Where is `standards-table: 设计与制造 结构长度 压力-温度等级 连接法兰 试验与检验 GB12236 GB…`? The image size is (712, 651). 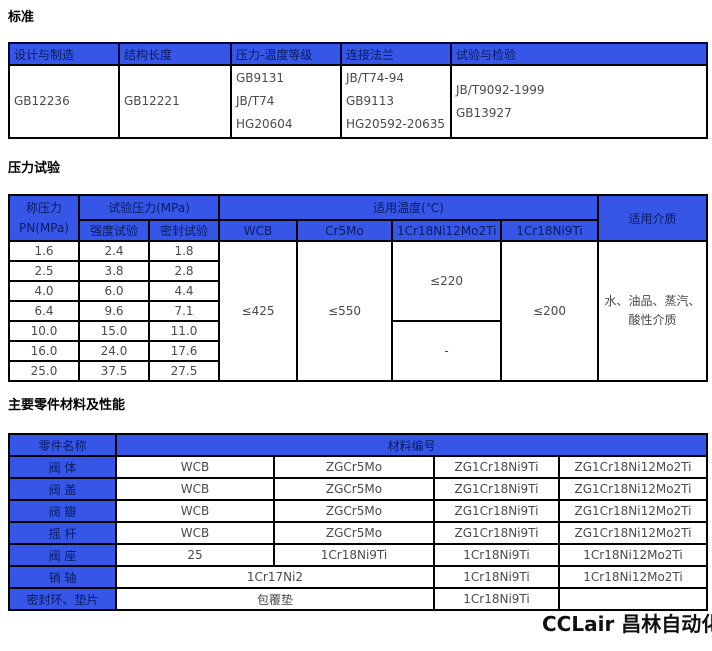
standards-table: 设计与制造 结构长度 压力-温度等级 连接法兰 试验与检验 GB12236 GB… is located at coordinates (358, 90).